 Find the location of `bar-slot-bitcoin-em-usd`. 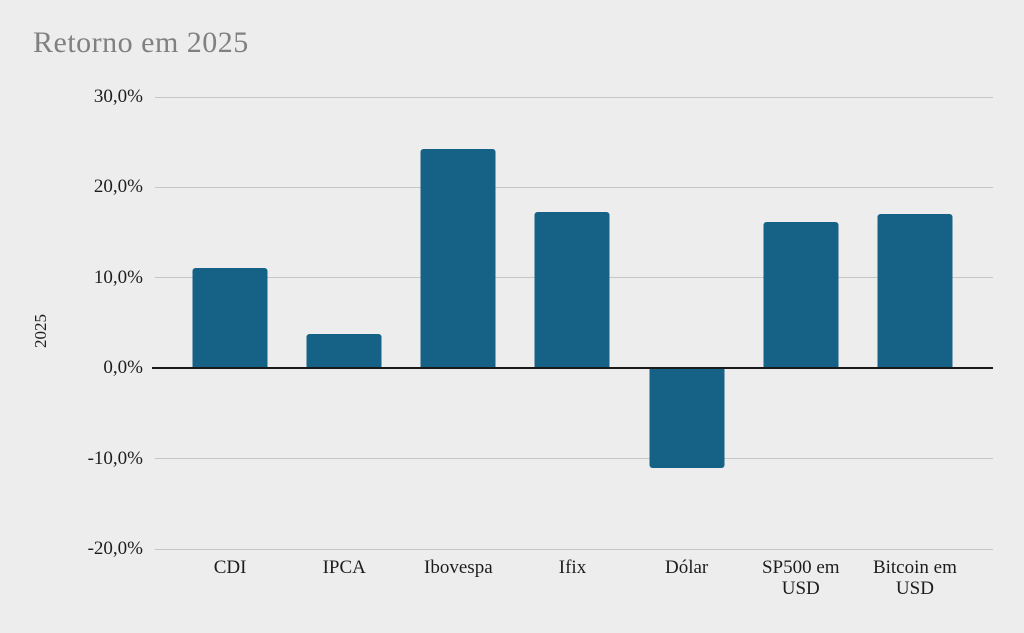

bar-slot-bitcoin-em-usd is located at coordinates (915, 323).